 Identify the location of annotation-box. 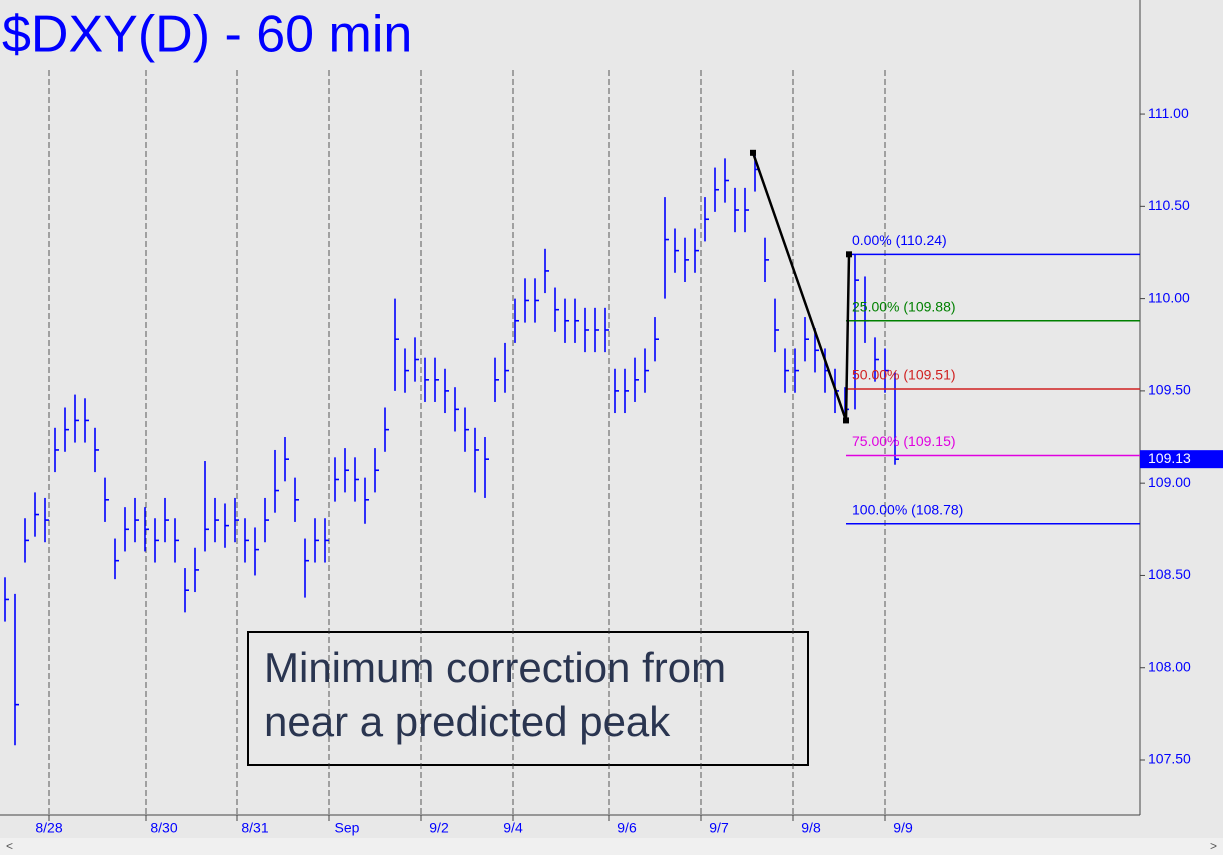
(528, 698).